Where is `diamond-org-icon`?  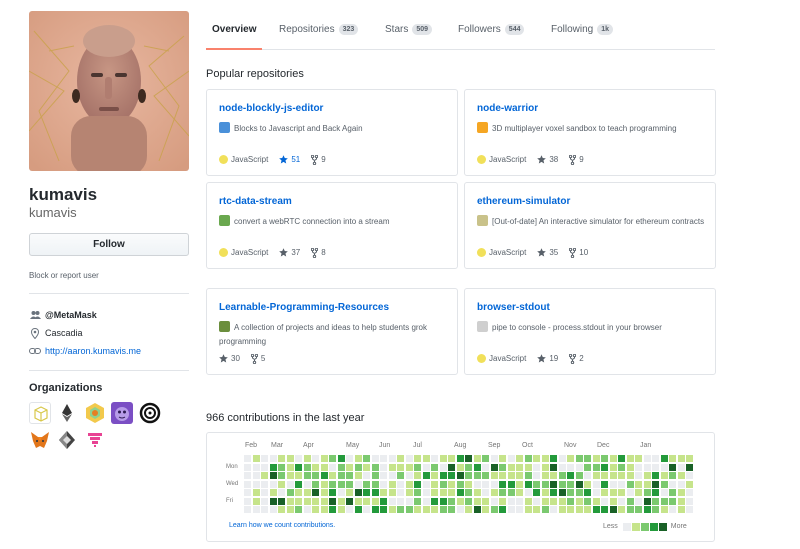
diamond-org-icon is located at coordinates (67, 440).